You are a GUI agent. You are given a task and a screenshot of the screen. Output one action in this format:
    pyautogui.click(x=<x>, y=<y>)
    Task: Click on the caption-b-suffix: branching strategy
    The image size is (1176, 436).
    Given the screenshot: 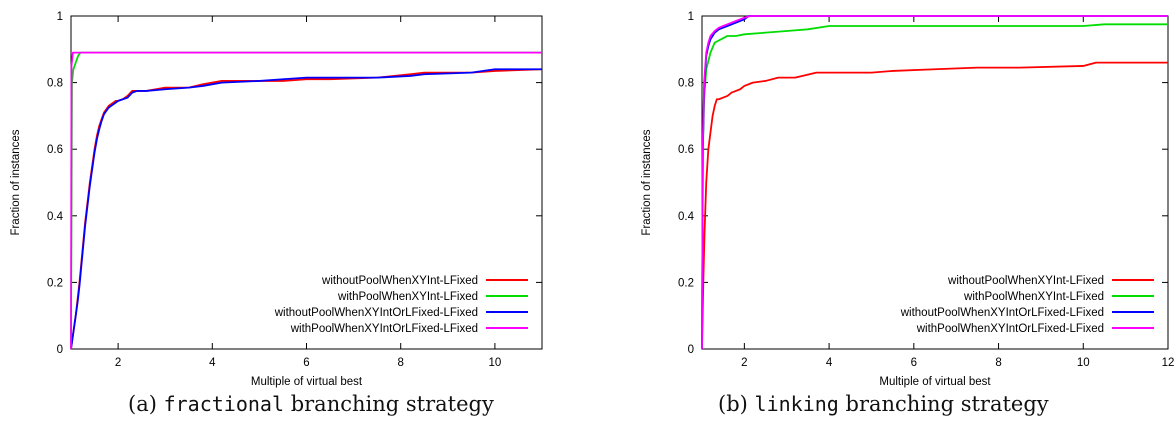 What is the action you would take?
    pyautogui.click(x=947, y=404)
    